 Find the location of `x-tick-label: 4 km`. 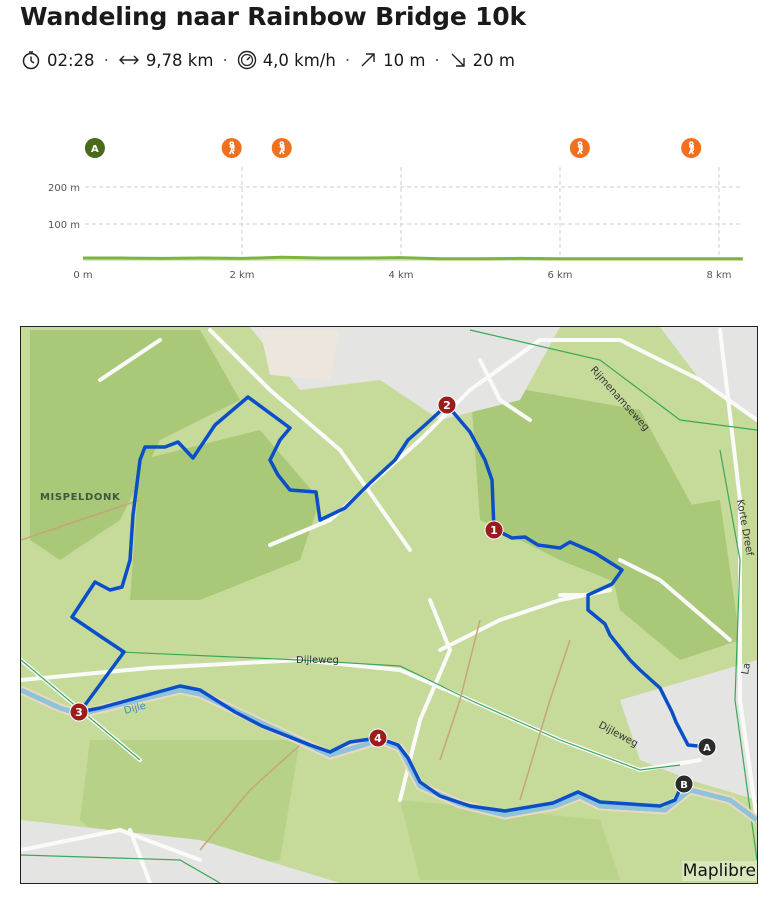

x-tick-label: 4 km is located at coordinates (400, 275).